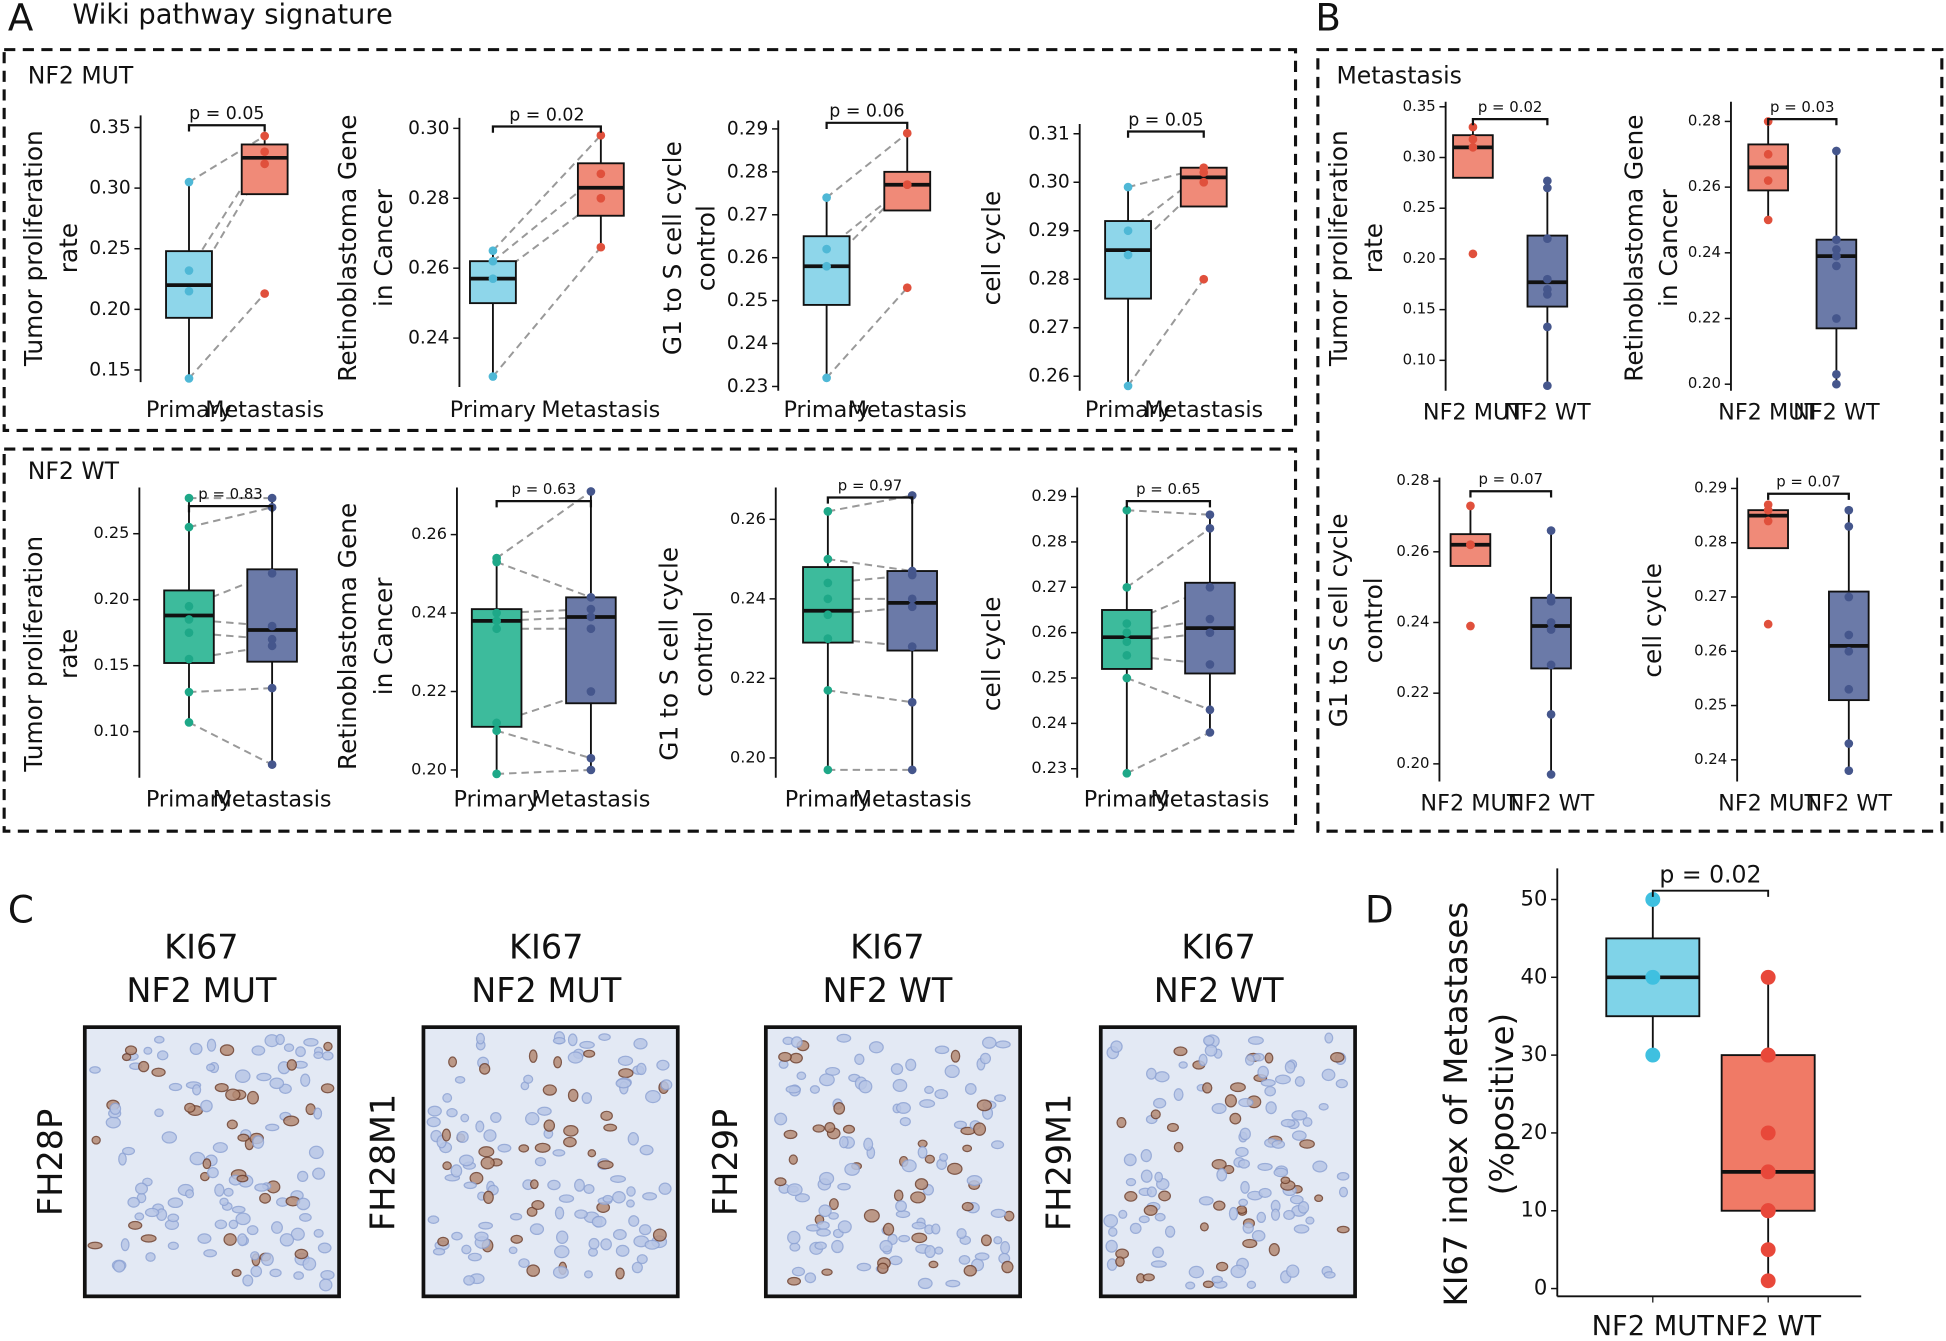 The height and width of the screenshot is (1341, 1946). I want to click on x-tick-label: Primary, so click(1127, 800).